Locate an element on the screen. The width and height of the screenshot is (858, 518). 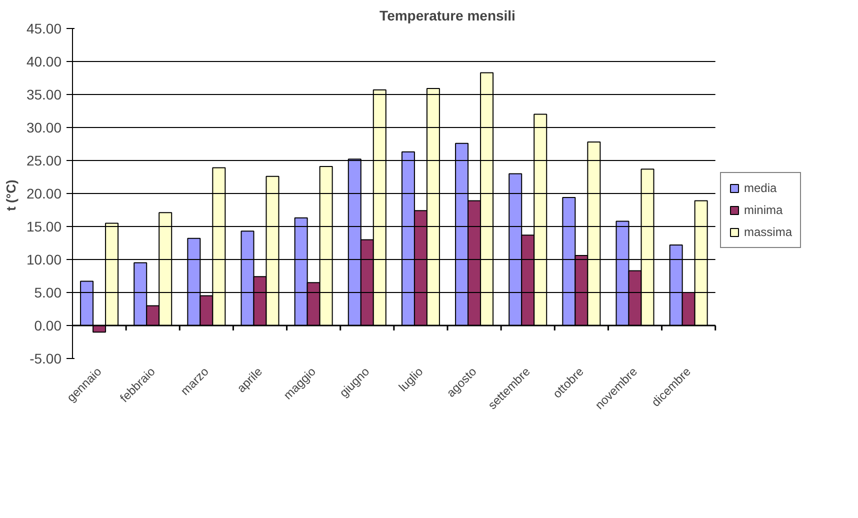
y-tick-label: 35.00 is located at coordinates (44, 94).